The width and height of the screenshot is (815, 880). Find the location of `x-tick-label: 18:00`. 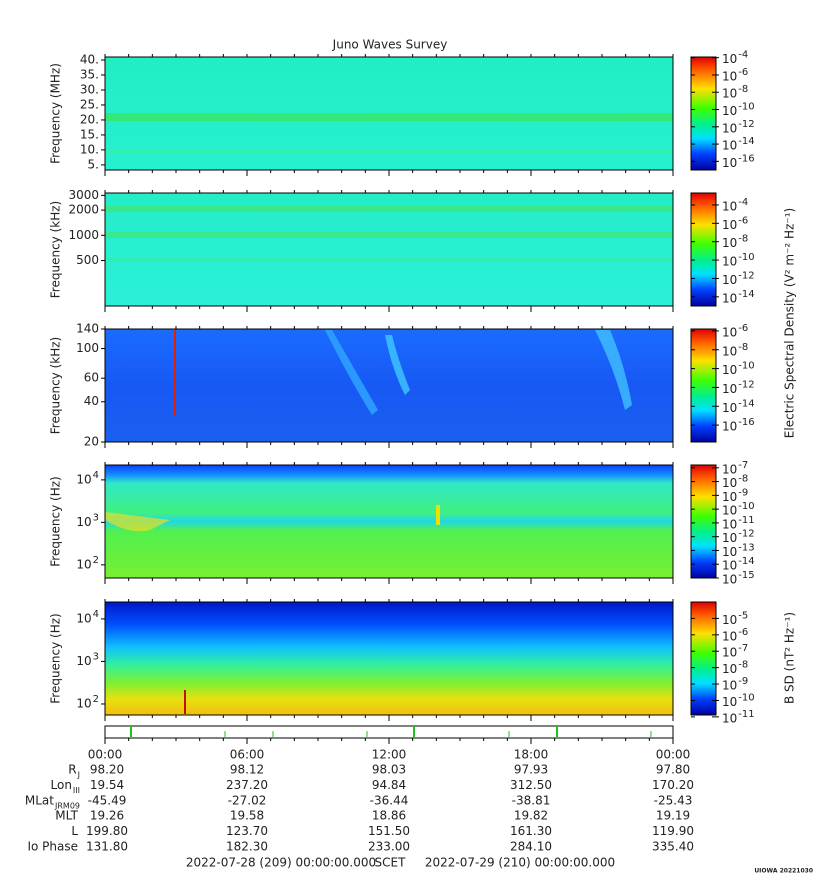

x-tick-label: 18:00 is located at coordinates (531, 755).